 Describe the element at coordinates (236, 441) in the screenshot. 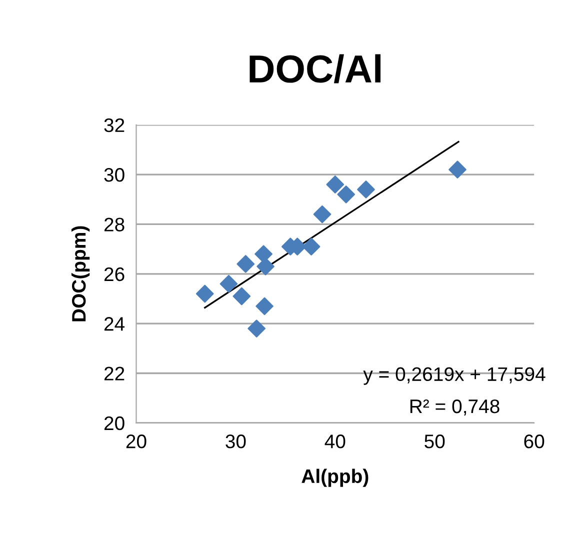

I see `x-tick-label: 30` at that location.